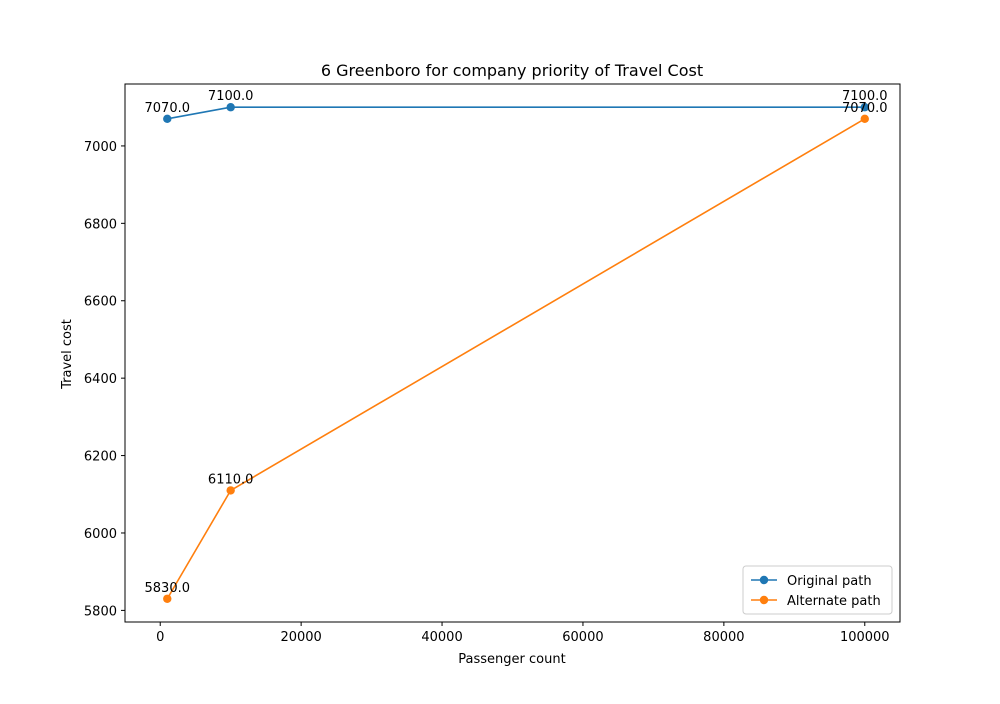 This screenshot has height=704, width=1000. What do you see at coordinates (100, 379) in the screenshot?
I see `y-tick-label: 6400` at bounding box center [100, 379].